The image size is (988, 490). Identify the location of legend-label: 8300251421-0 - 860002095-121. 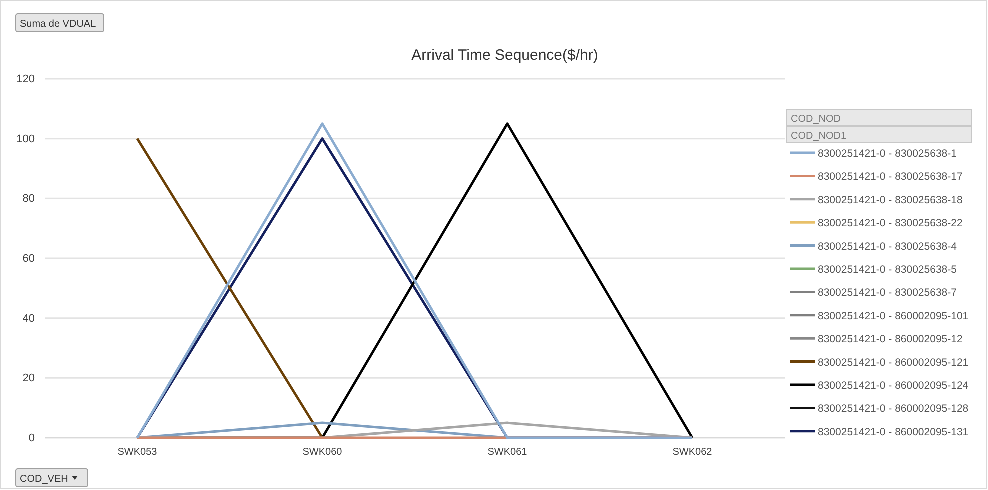
(893, 362).